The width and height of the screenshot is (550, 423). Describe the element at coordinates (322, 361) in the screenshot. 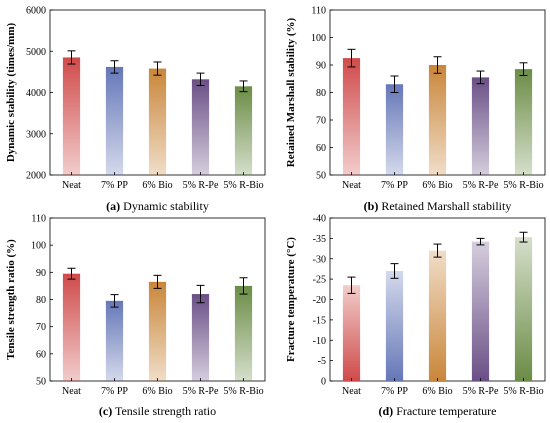

I see `y-tick-label: -5` at that location.